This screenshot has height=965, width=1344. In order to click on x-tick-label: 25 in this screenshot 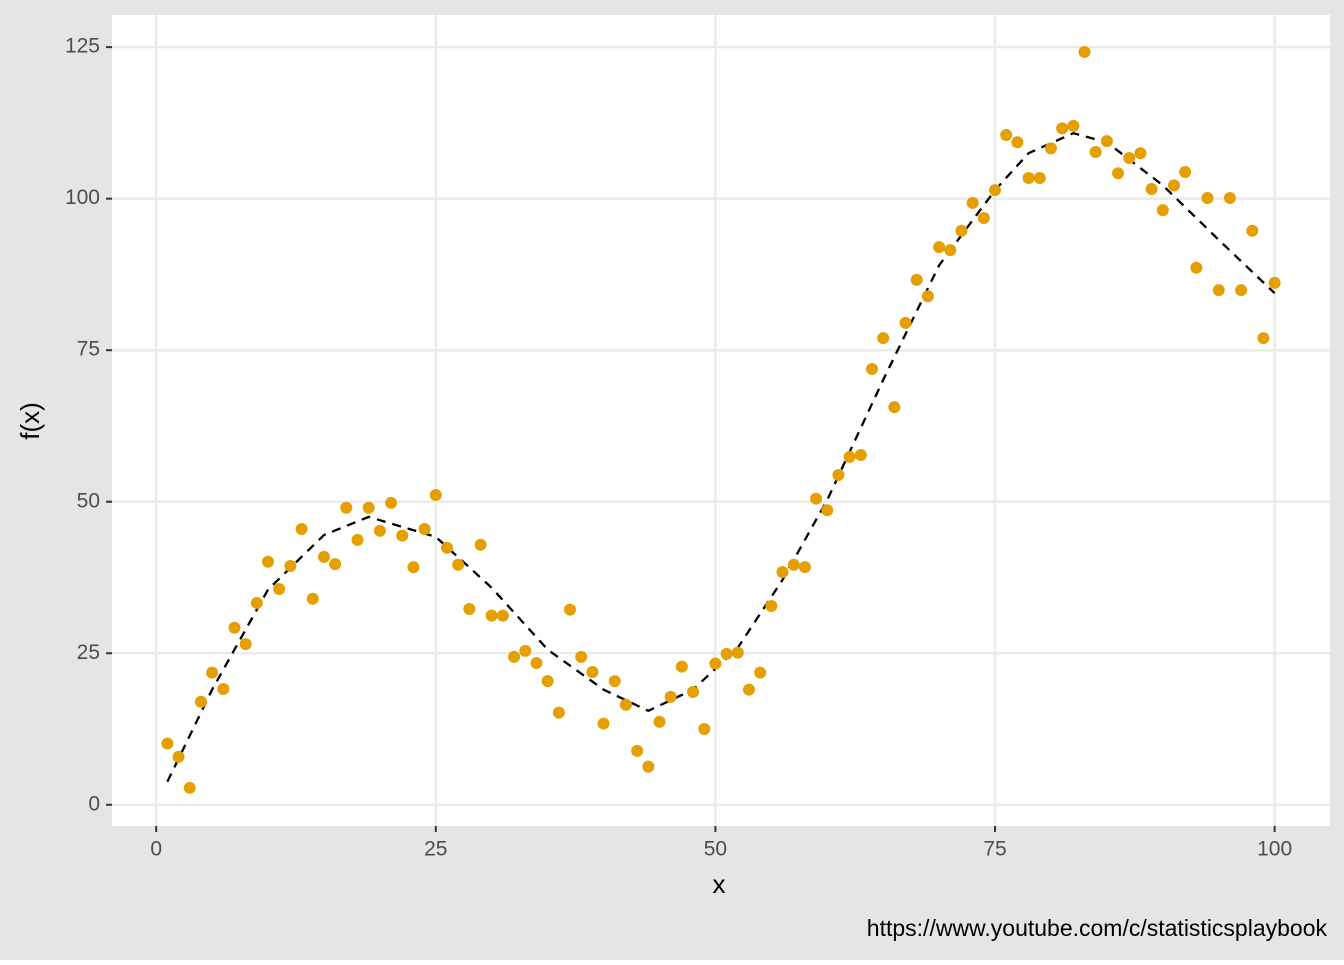, I will do `click(435, 849)`.